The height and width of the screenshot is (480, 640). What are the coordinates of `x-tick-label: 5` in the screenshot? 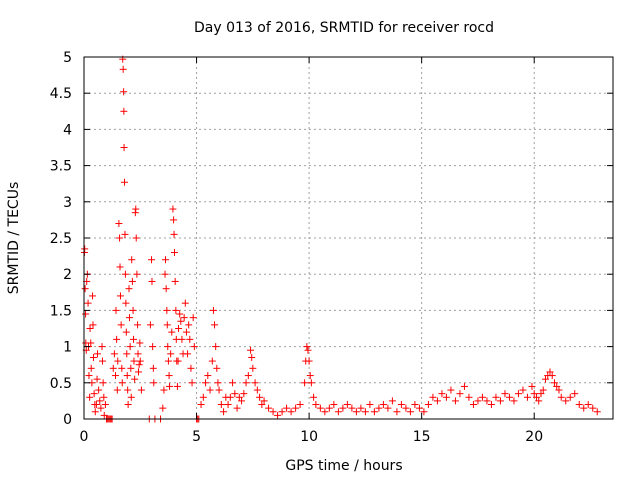 It's located at (196, 437).